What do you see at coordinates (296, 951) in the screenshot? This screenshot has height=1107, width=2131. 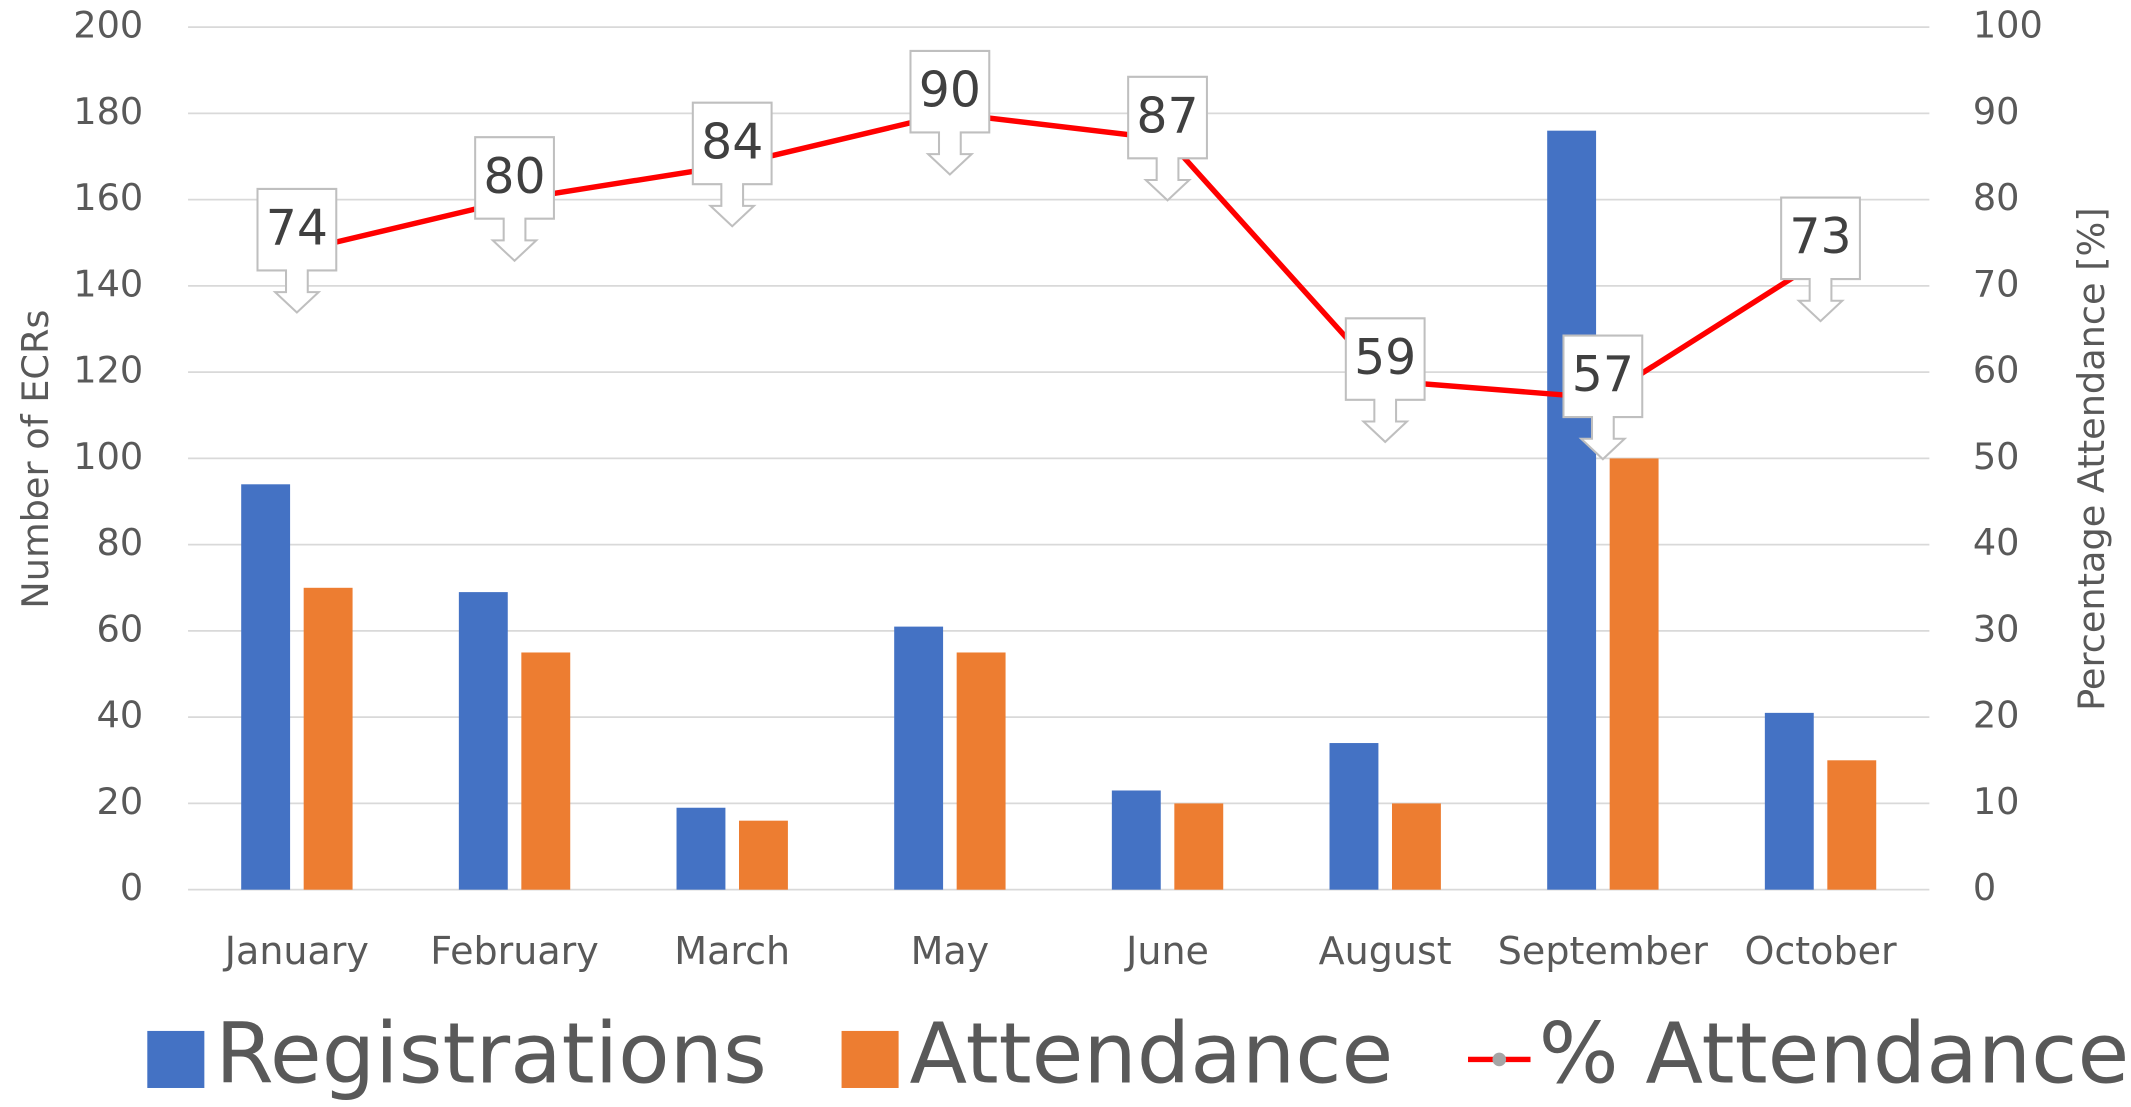 I see `x-tick-label: January` at bounding box center [296, 951].